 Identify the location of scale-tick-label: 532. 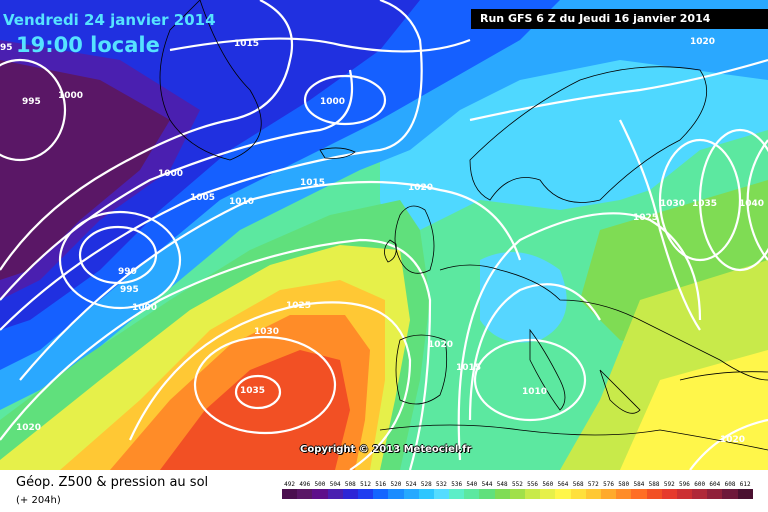
(441, 484).